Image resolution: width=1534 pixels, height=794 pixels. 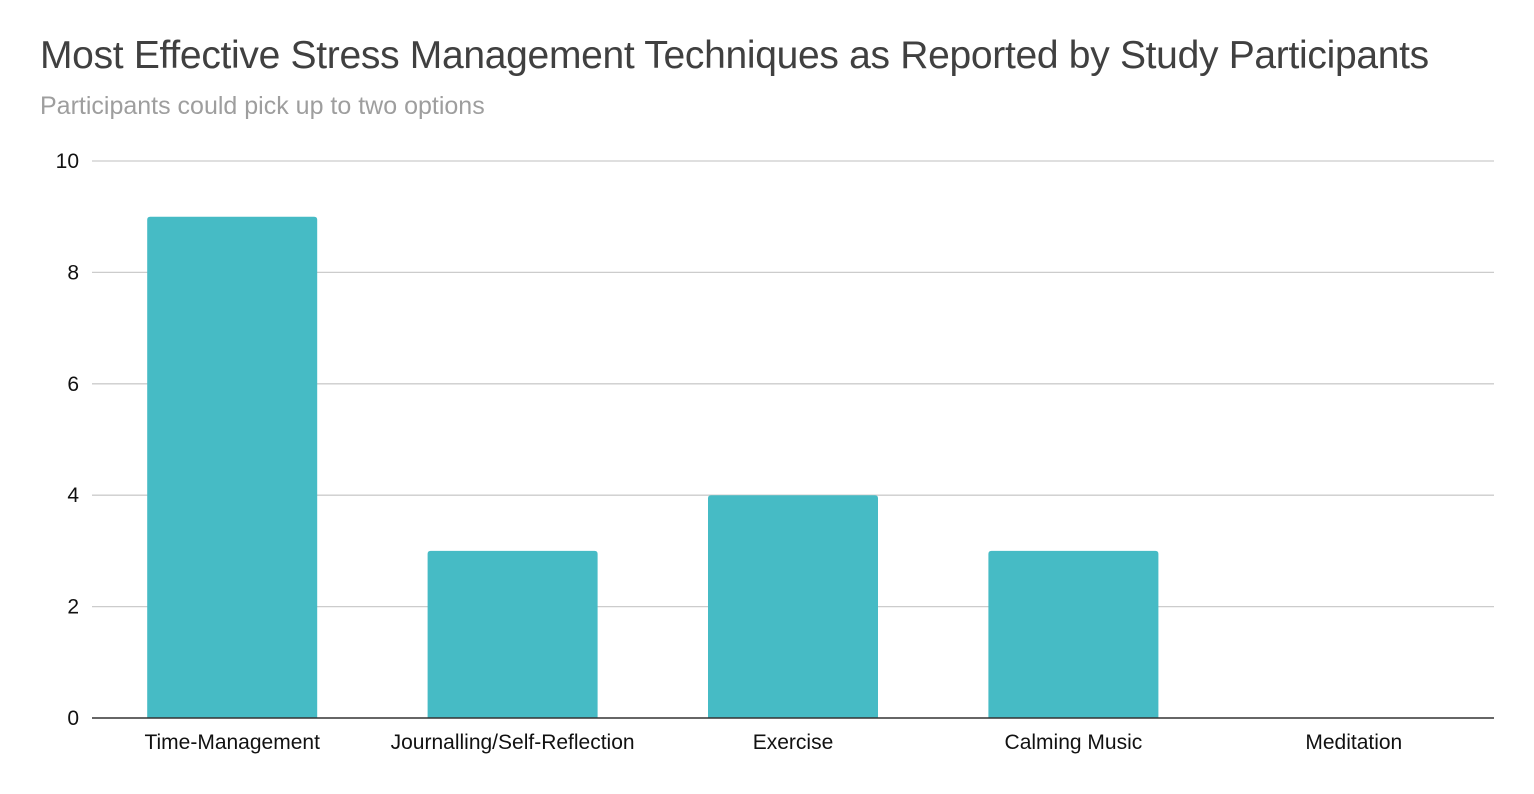 I want to click on x-tick-label: Journalling/Self-Reflection, so click(x=513, y=742).